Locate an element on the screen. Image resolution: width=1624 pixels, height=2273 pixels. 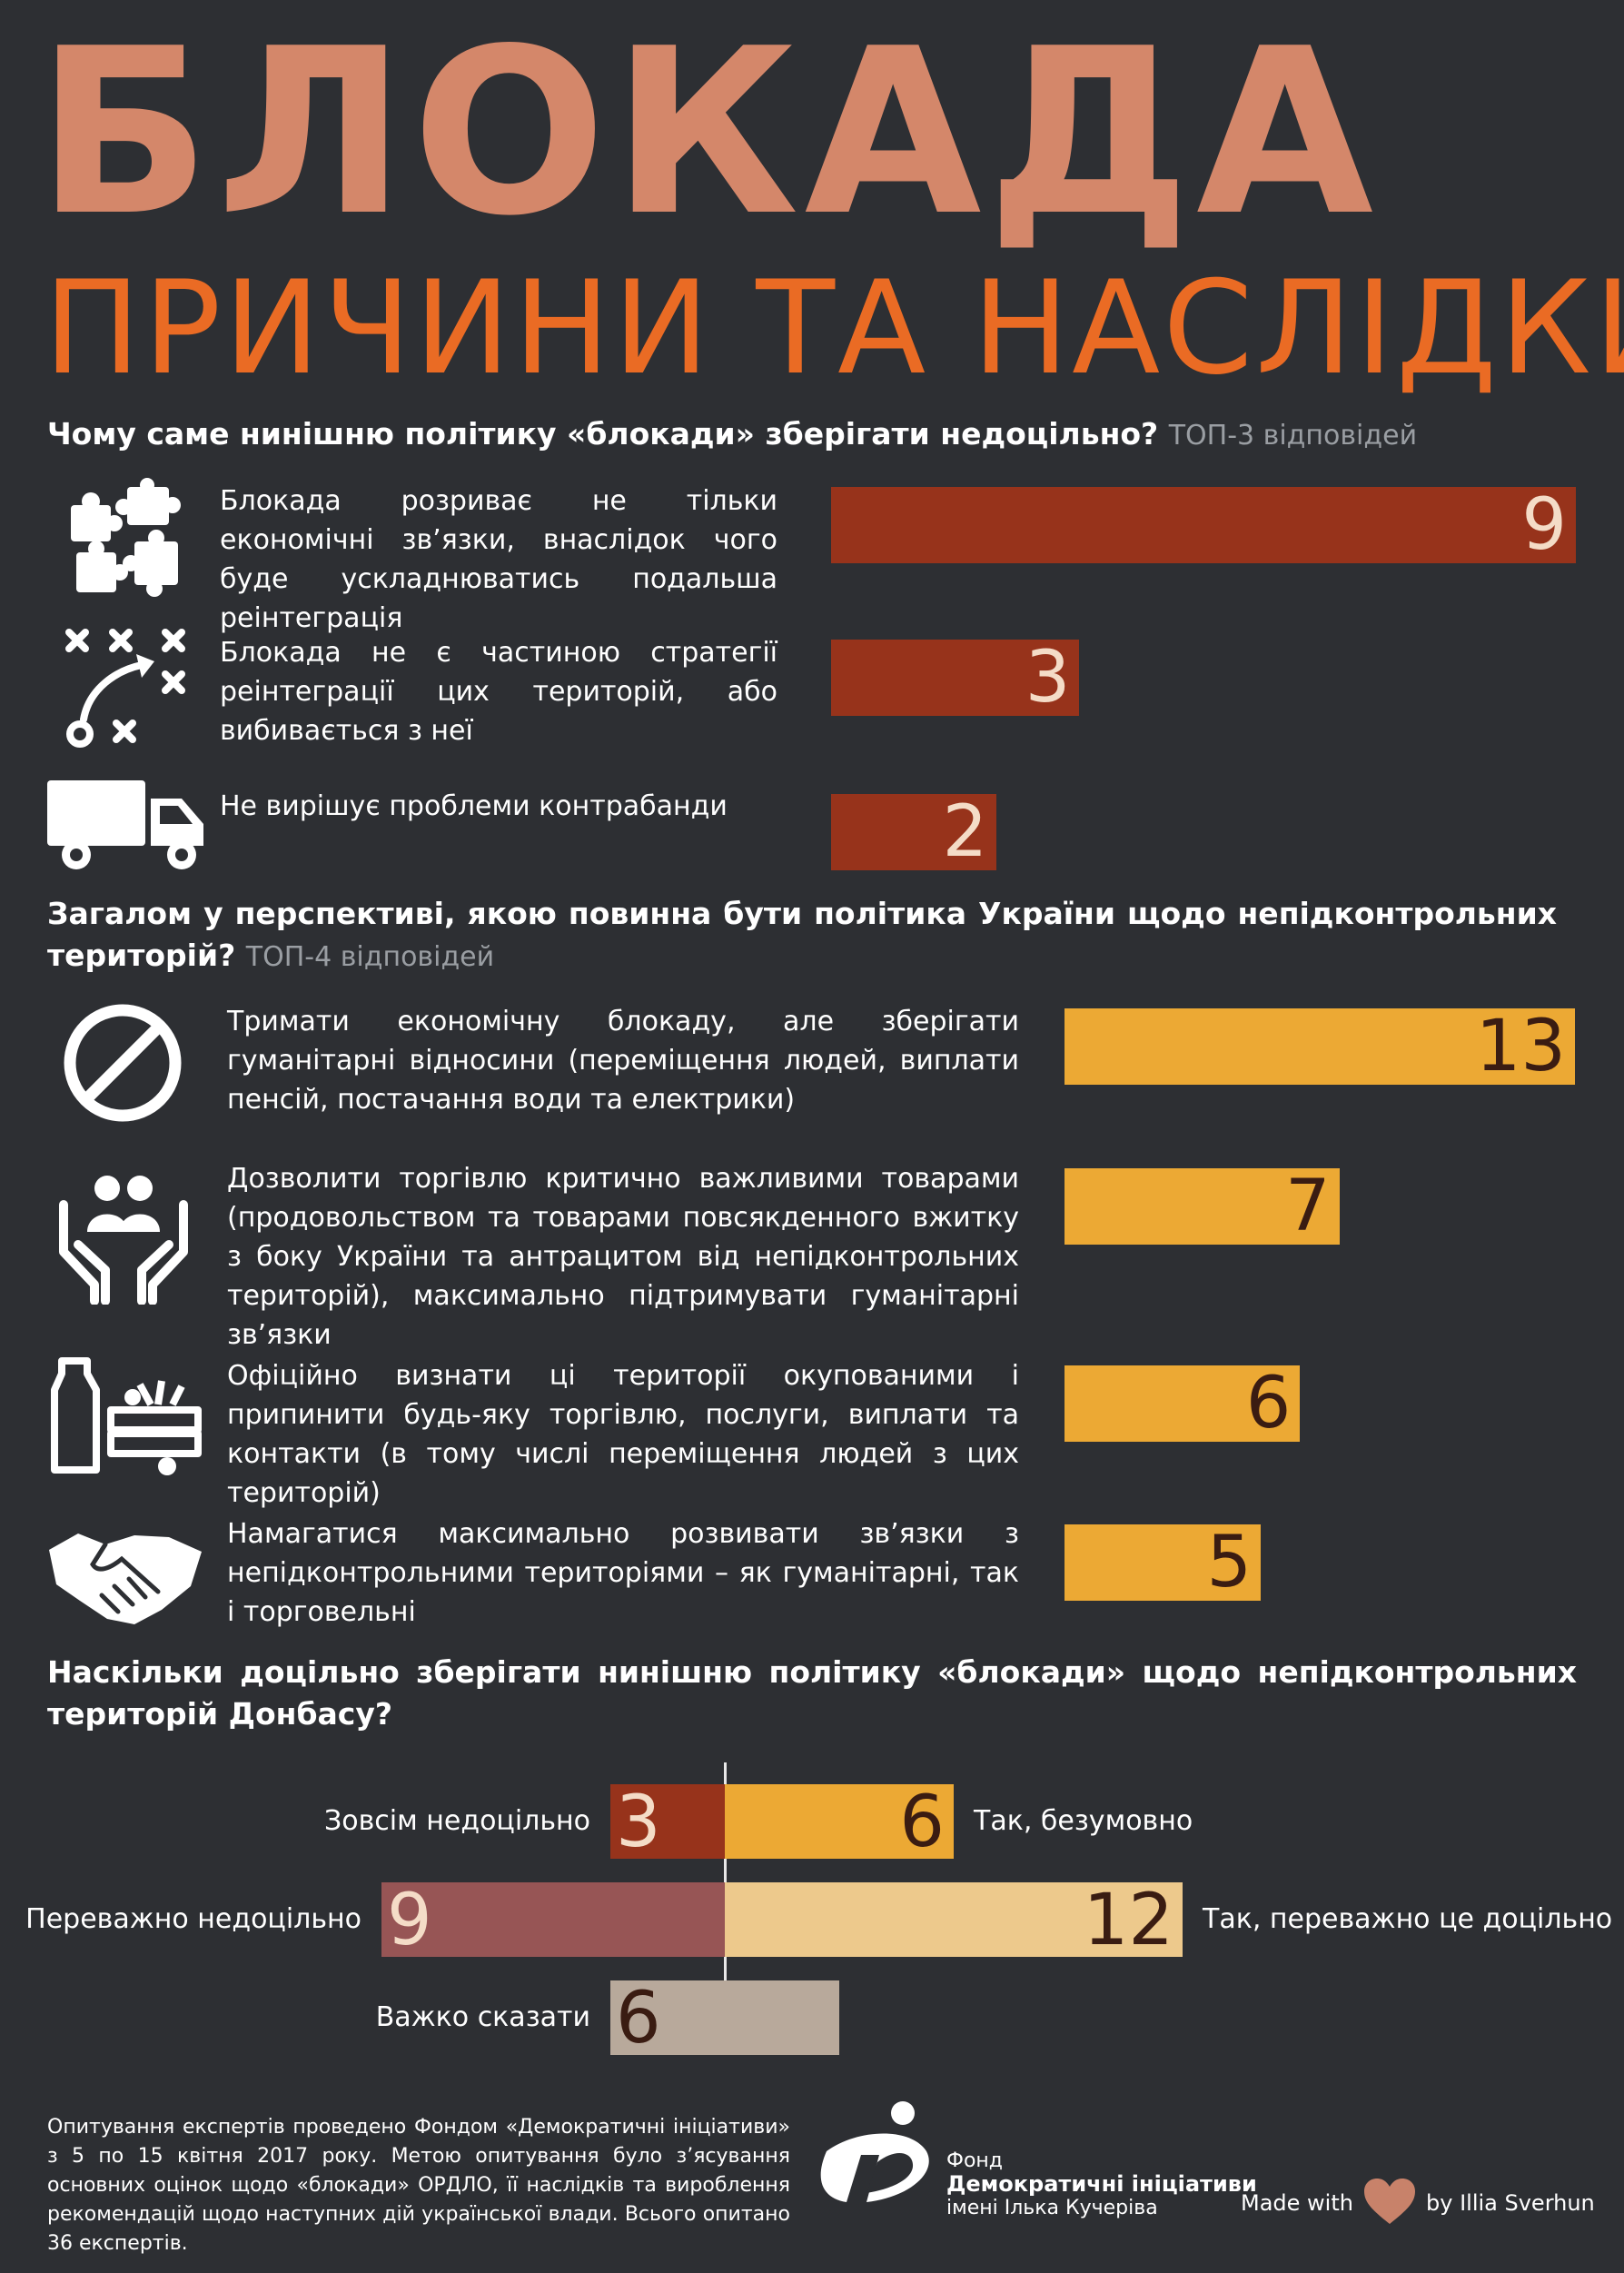
q1-bar-3: 2 is located at coordinates (914, 832).